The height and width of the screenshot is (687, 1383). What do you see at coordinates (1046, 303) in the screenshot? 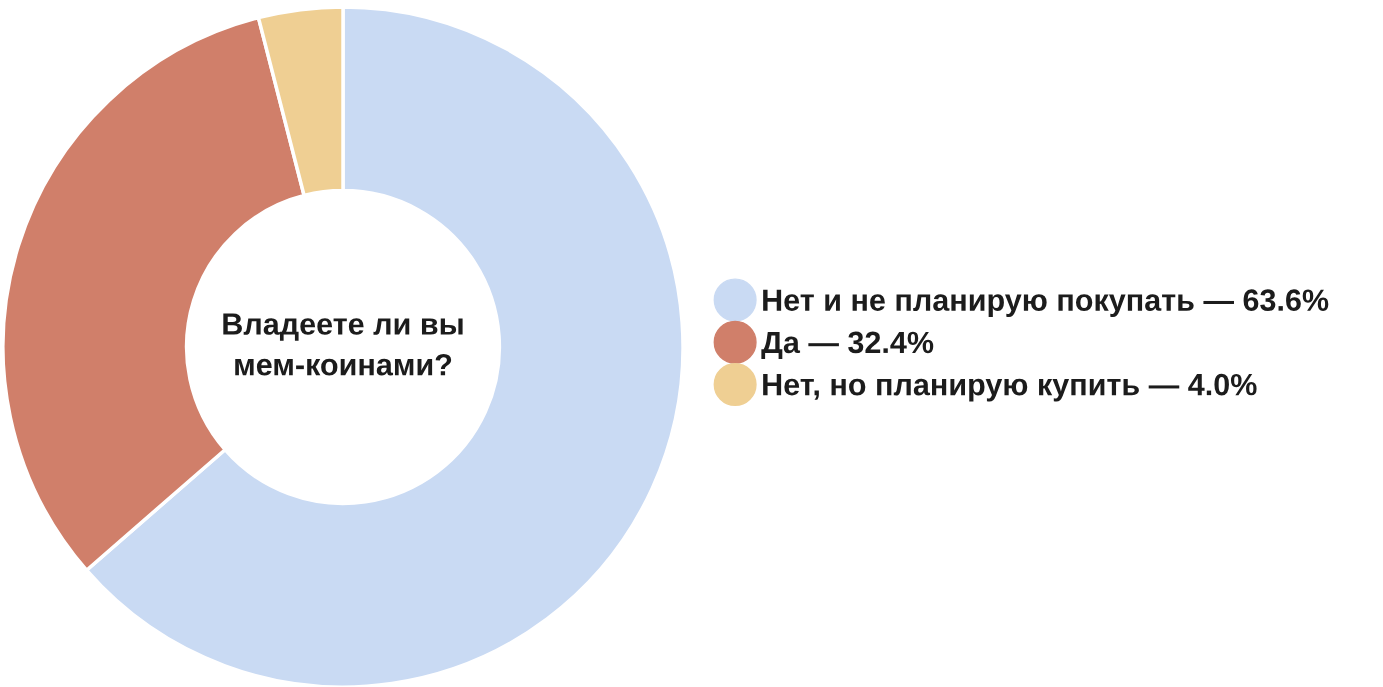
I see `legend-label: Нет и не планирую покупать — 63.6%` at bounding box center [1046, 303].